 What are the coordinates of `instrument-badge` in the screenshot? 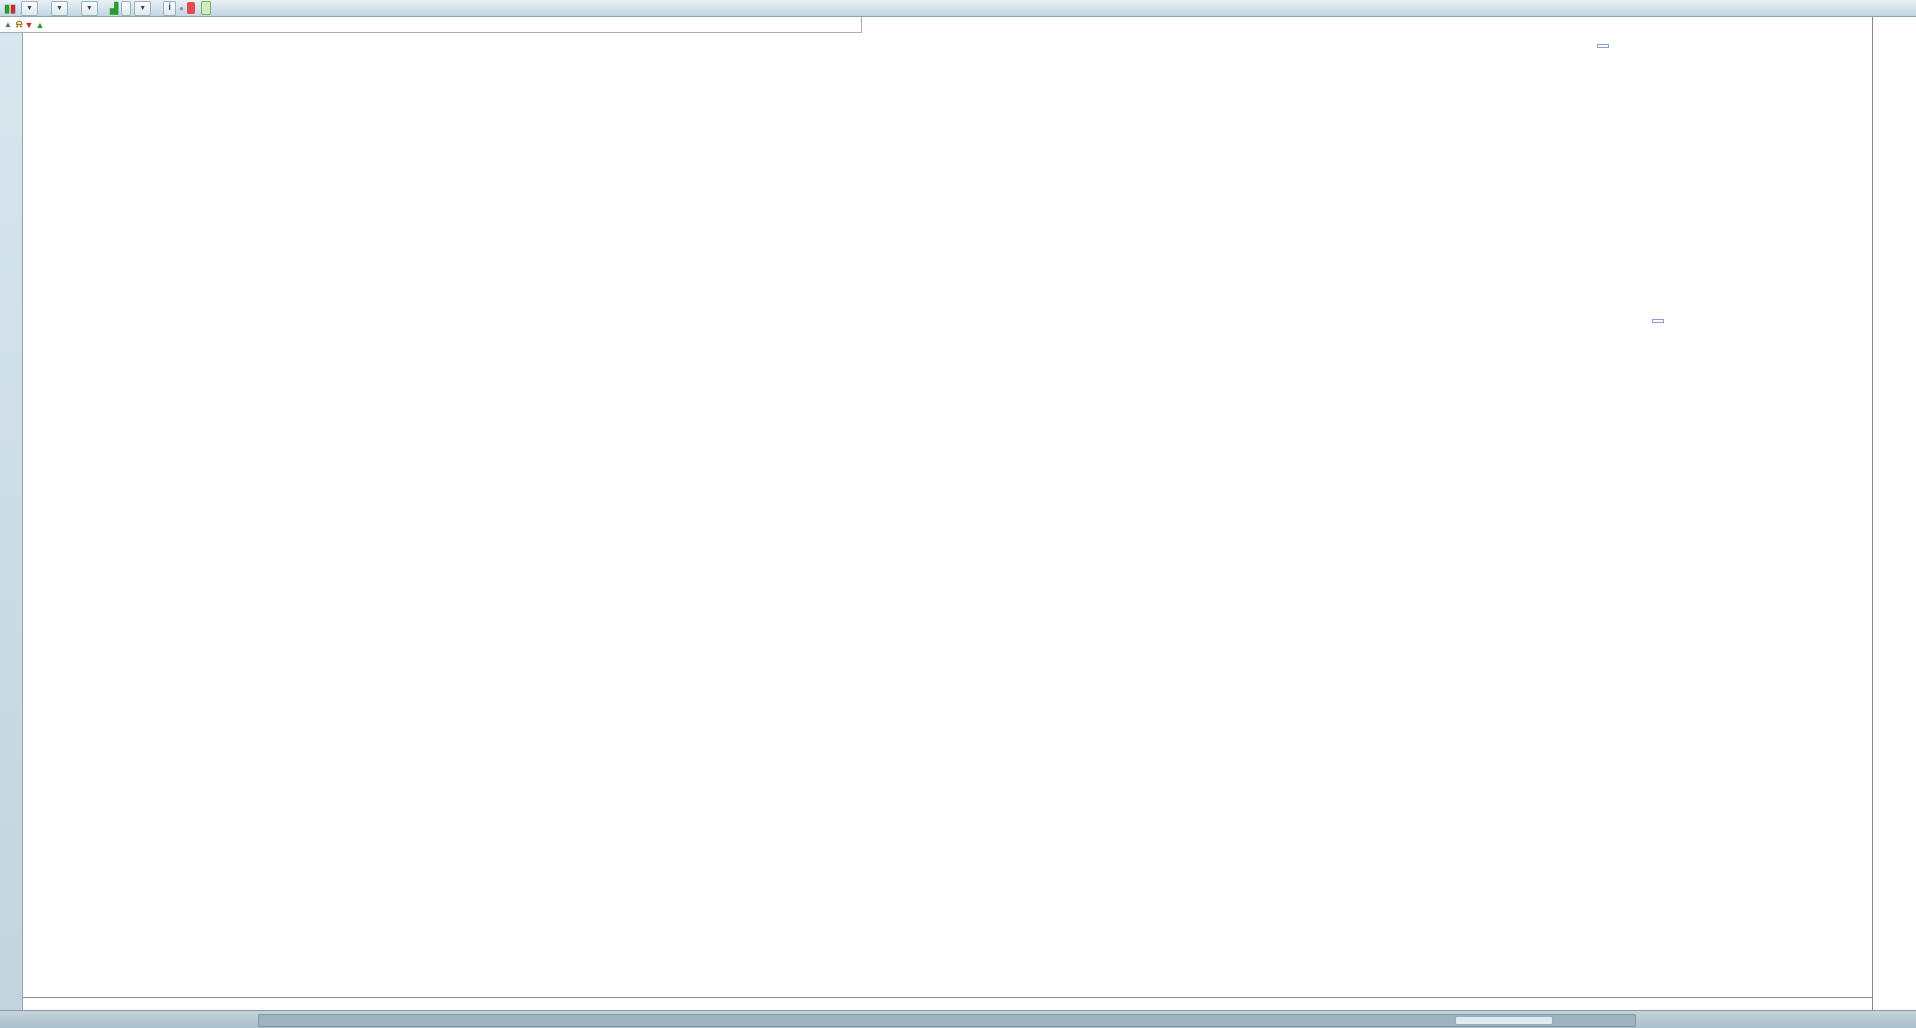 It's located at (205, 8).